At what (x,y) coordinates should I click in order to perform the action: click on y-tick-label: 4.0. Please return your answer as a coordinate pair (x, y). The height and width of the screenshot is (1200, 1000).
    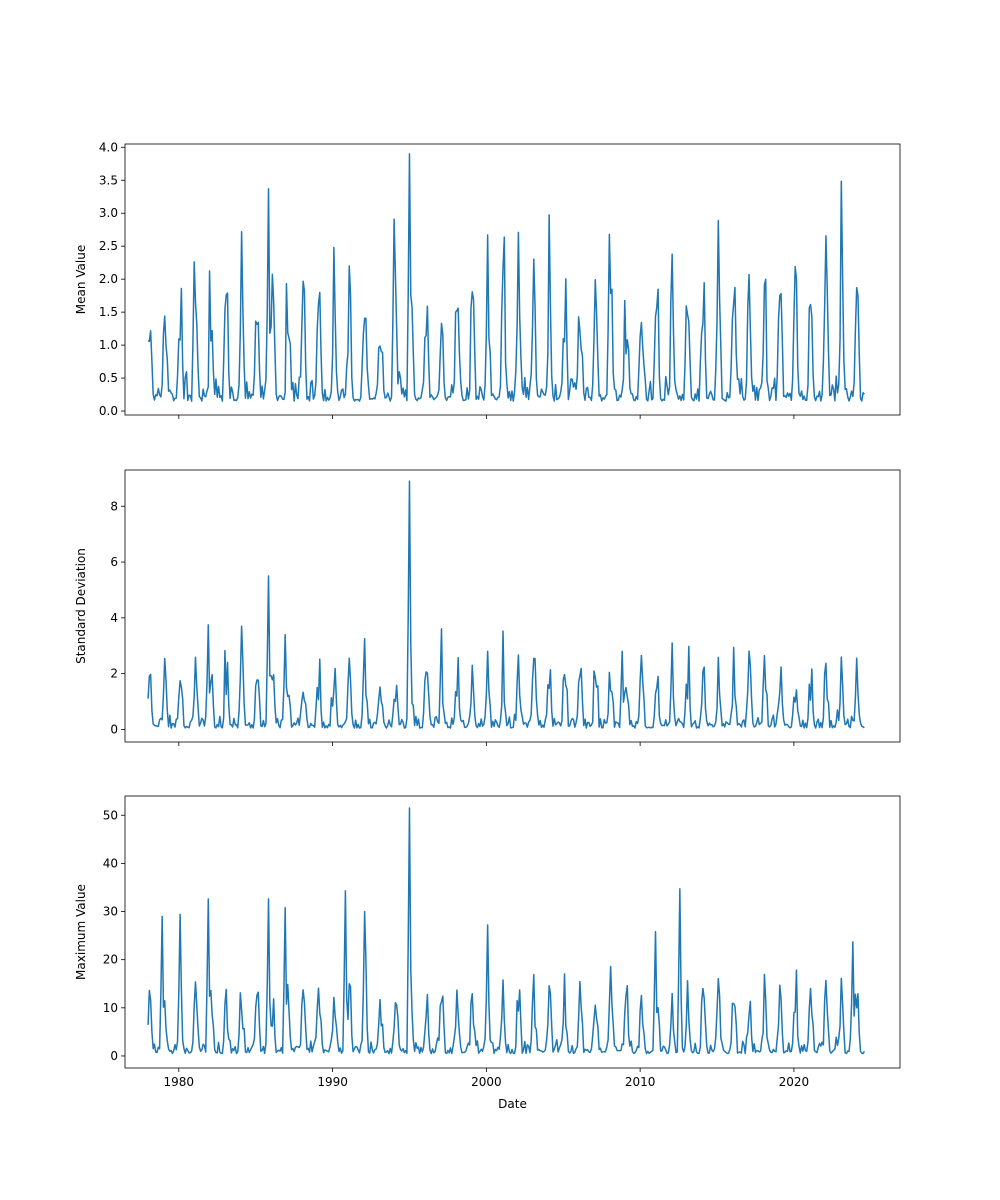
    Looking at the image, I should click on (108, 147).